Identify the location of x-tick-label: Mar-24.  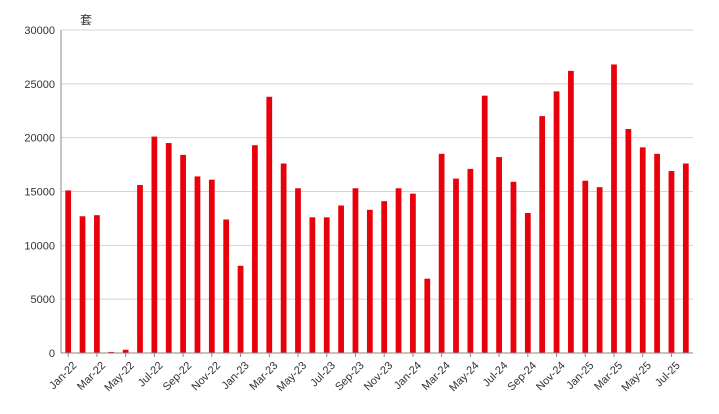
(436, 376).